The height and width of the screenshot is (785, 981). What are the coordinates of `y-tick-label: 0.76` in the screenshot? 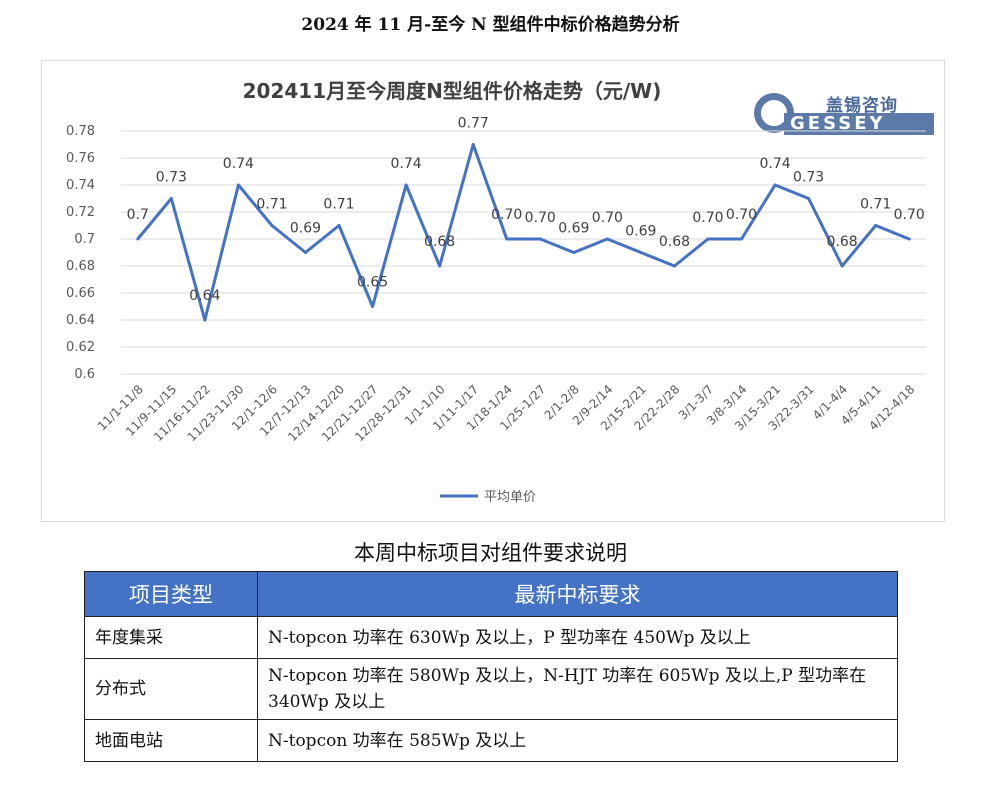 It's located at (80, 158).